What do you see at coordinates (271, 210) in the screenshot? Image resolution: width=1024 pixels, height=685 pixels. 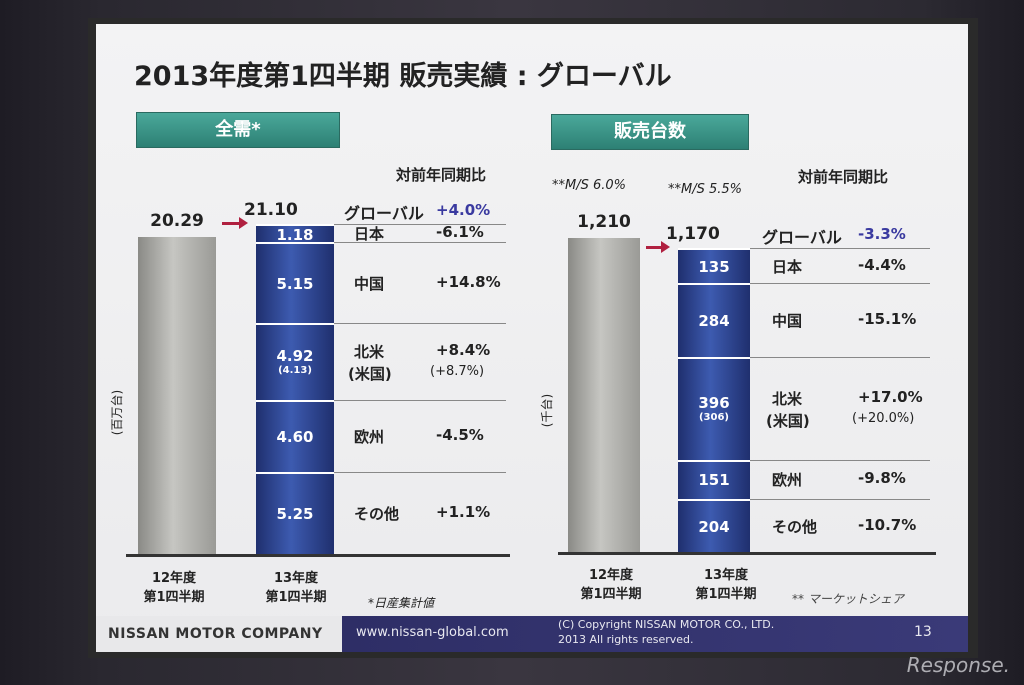 I see `left-total-curr: 21.10` at bounding box center [271, 210].